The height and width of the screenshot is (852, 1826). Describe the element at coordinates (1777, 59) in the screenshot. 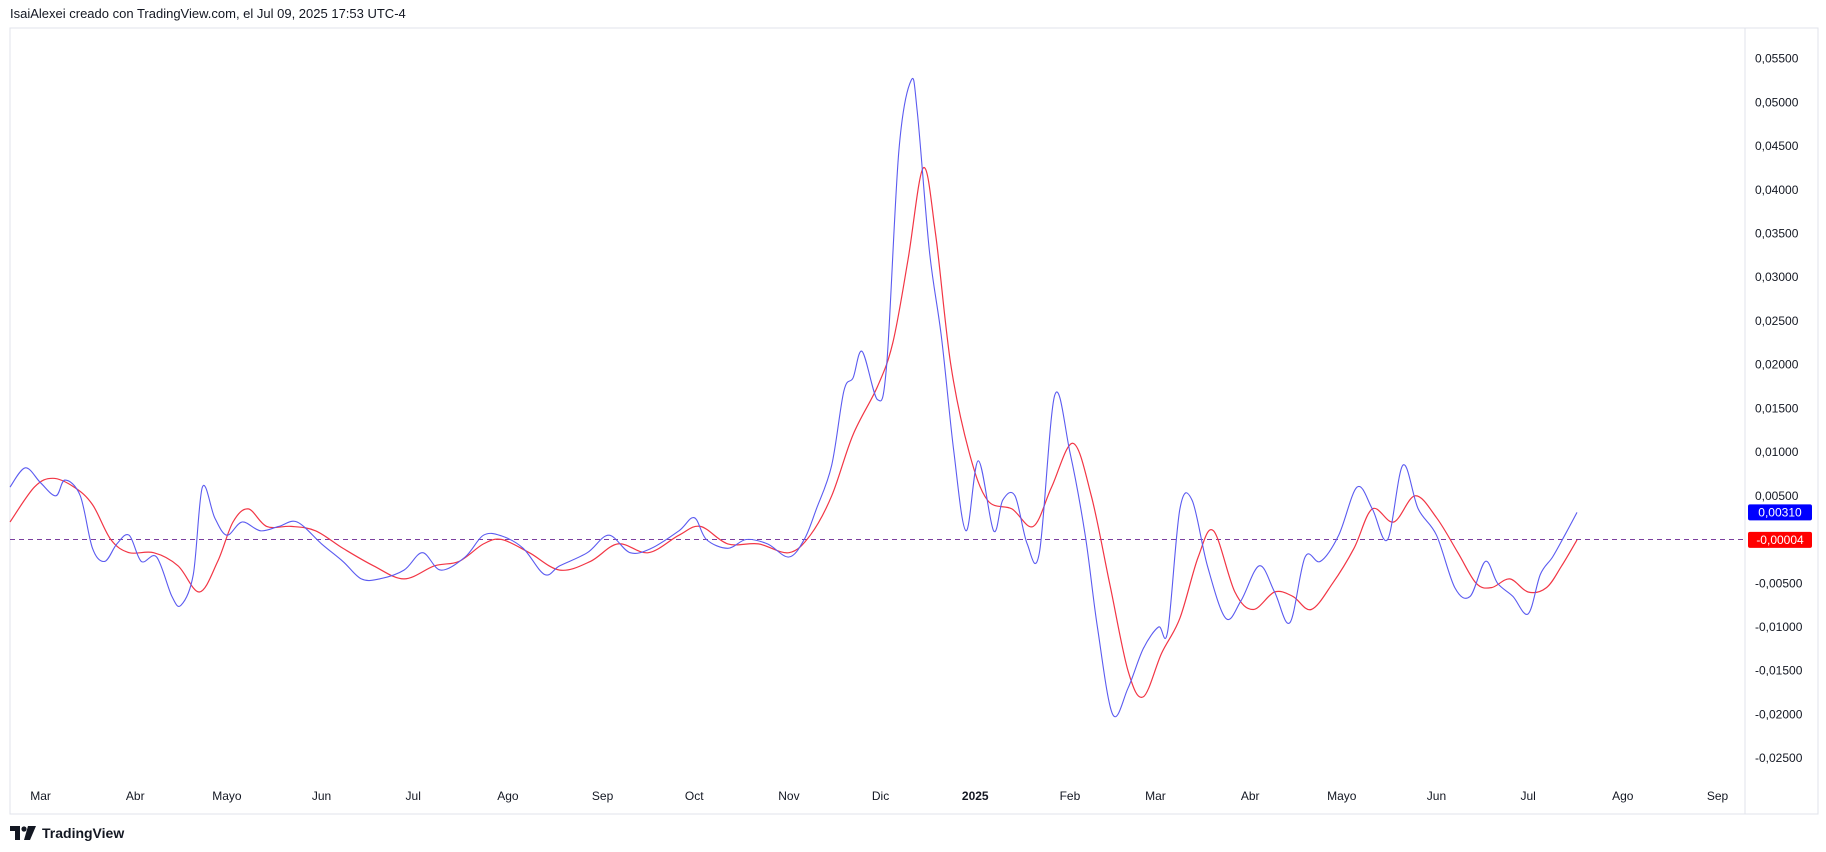

I see `y-tick-label: 0,05500` at that location.